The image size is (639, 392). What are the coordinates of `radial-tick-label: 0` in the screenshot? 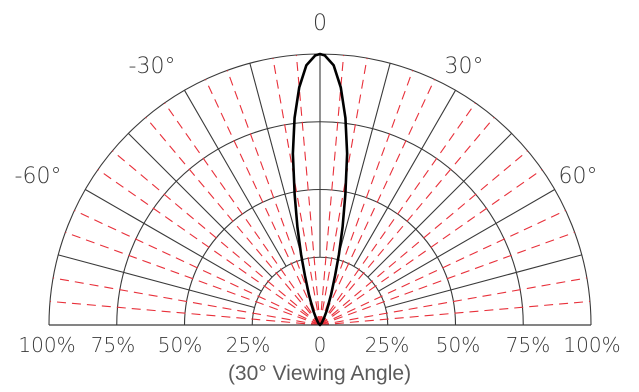 It's located at (320, 345).